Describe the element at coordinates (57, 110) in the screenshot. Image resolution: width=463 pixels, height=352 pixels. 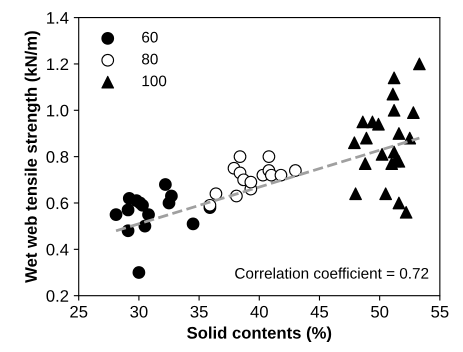
I see `y-tick-label: 1.0` at that location.